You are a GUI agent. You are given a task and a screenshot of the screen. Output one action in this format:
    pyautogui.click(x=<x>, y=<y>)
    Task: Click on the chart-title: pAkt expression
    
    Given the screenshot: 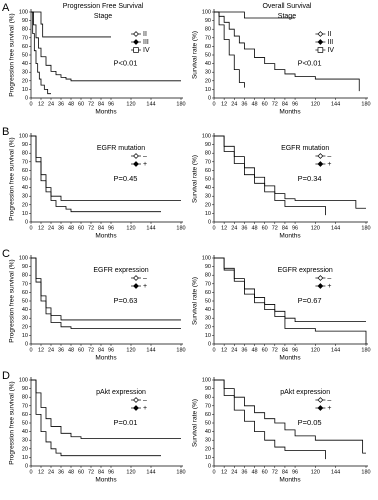 What is the action you would take?
    pyautogui.click(x=305, y=392)
    